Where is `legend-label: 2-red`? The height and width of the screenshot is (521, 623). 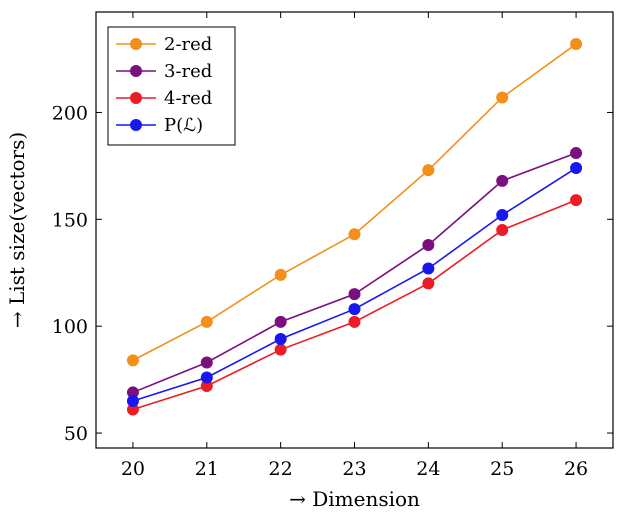 legend-label: 2-red is located at coordinates (188, 44).